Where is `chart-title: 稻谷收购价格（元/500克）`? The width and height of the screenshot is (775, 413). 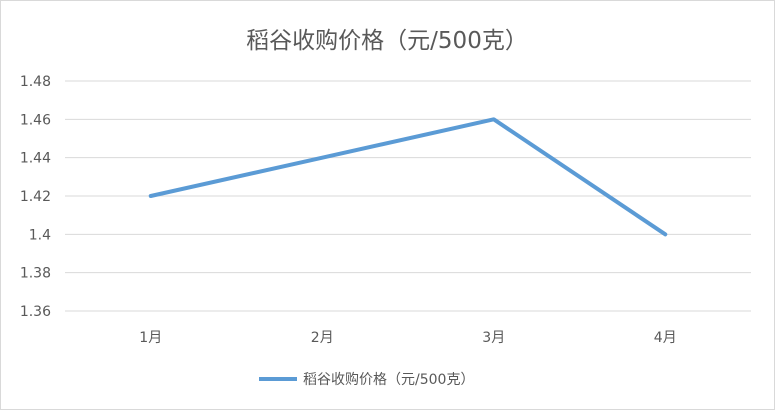 chart-title: 稻谷收购价格（元/500克） is located at coordinates (387, 41).